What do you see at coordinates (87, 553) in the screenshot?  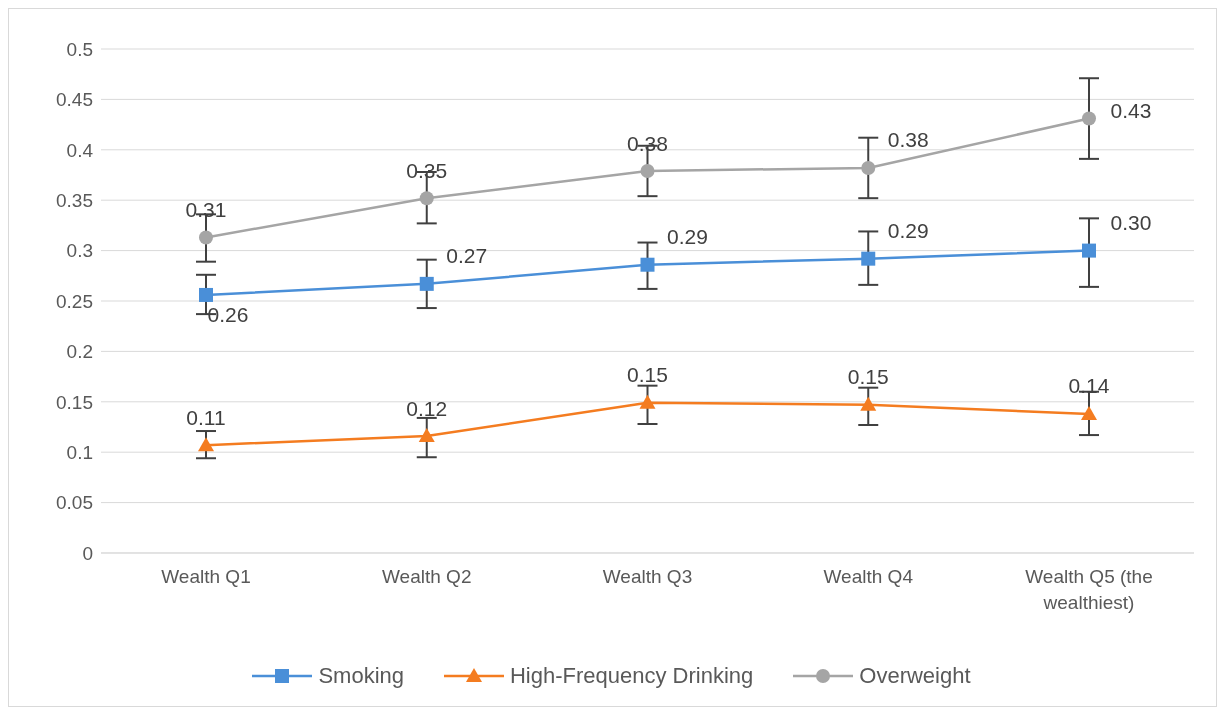 I see `y-tick-label: 0` at bounding box center [87, 553].